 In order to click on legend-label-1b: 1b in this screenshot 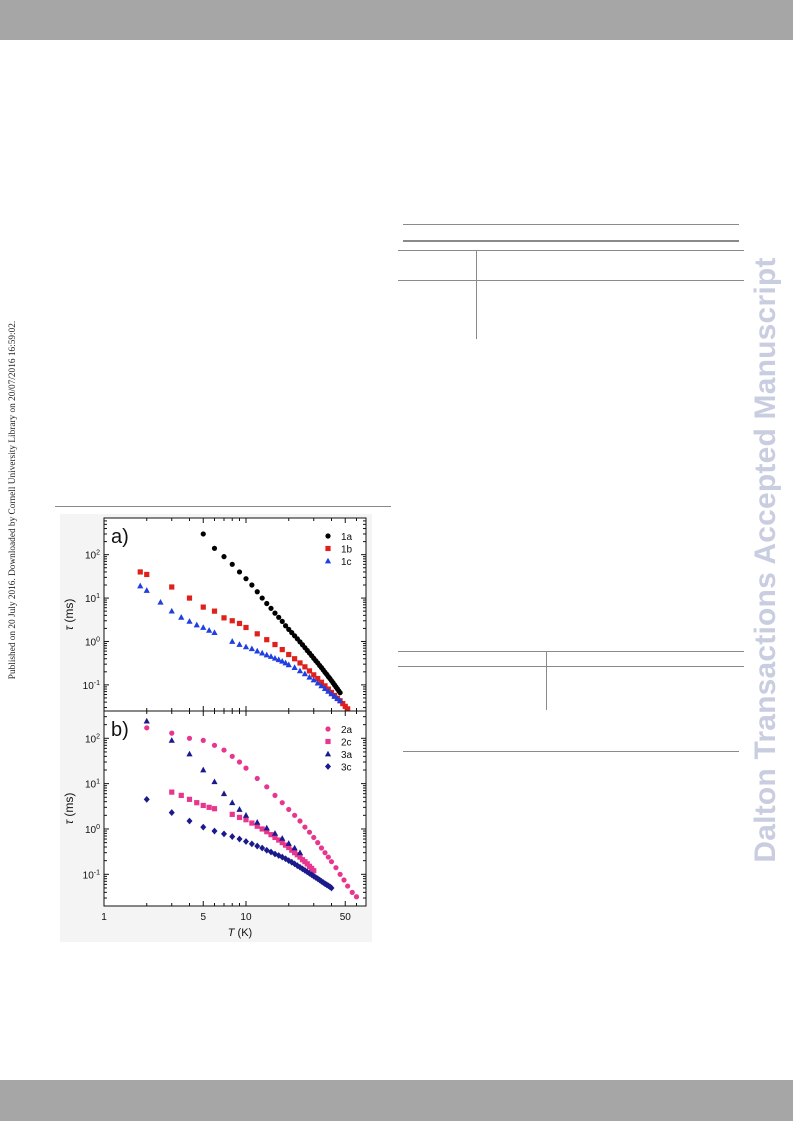, I will do `click(347, 550)`.